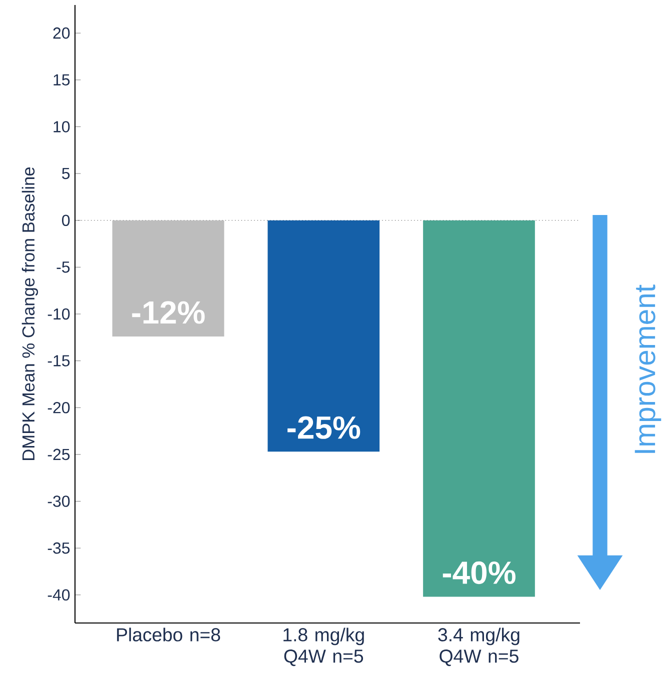  What do you see at coordinates (648, 368) in the screenshot?
I see `text: Improvement` at bounding box center [648, 368].